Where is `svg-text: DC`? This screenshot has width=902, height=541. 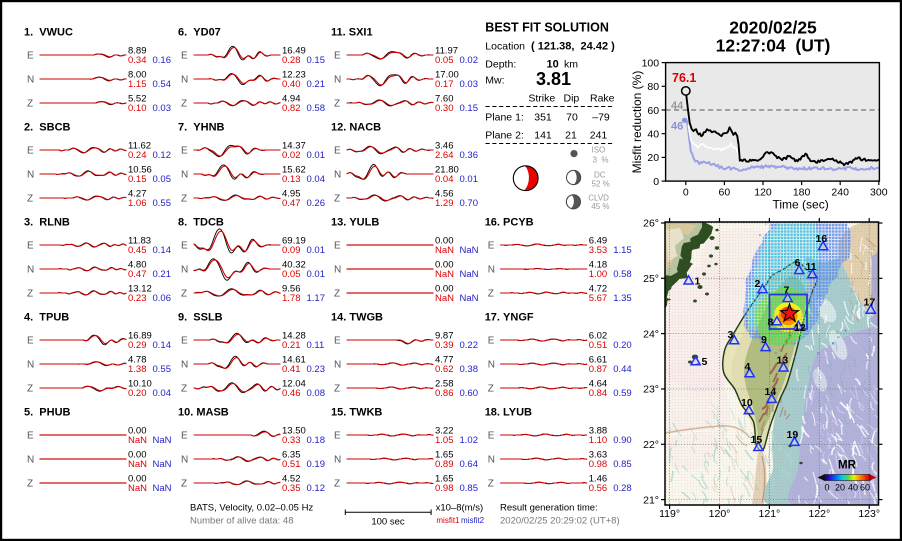 svg-text: DC is located at coordinates (600, 175).